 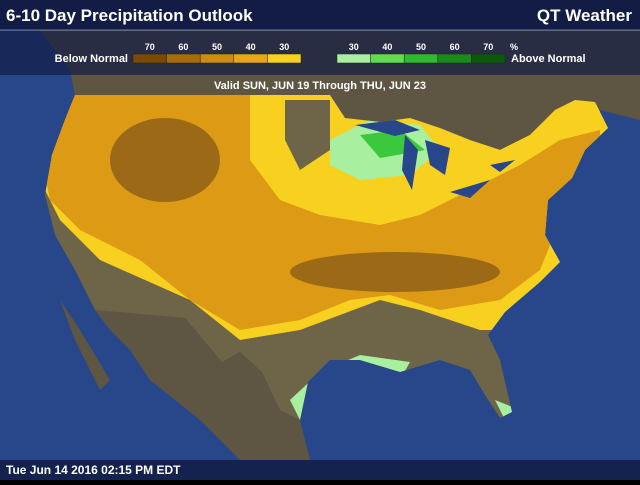 What do you see at coordinates (202, 385) in the screenshot?
I see `mexico` at bounding box center [202, 385].